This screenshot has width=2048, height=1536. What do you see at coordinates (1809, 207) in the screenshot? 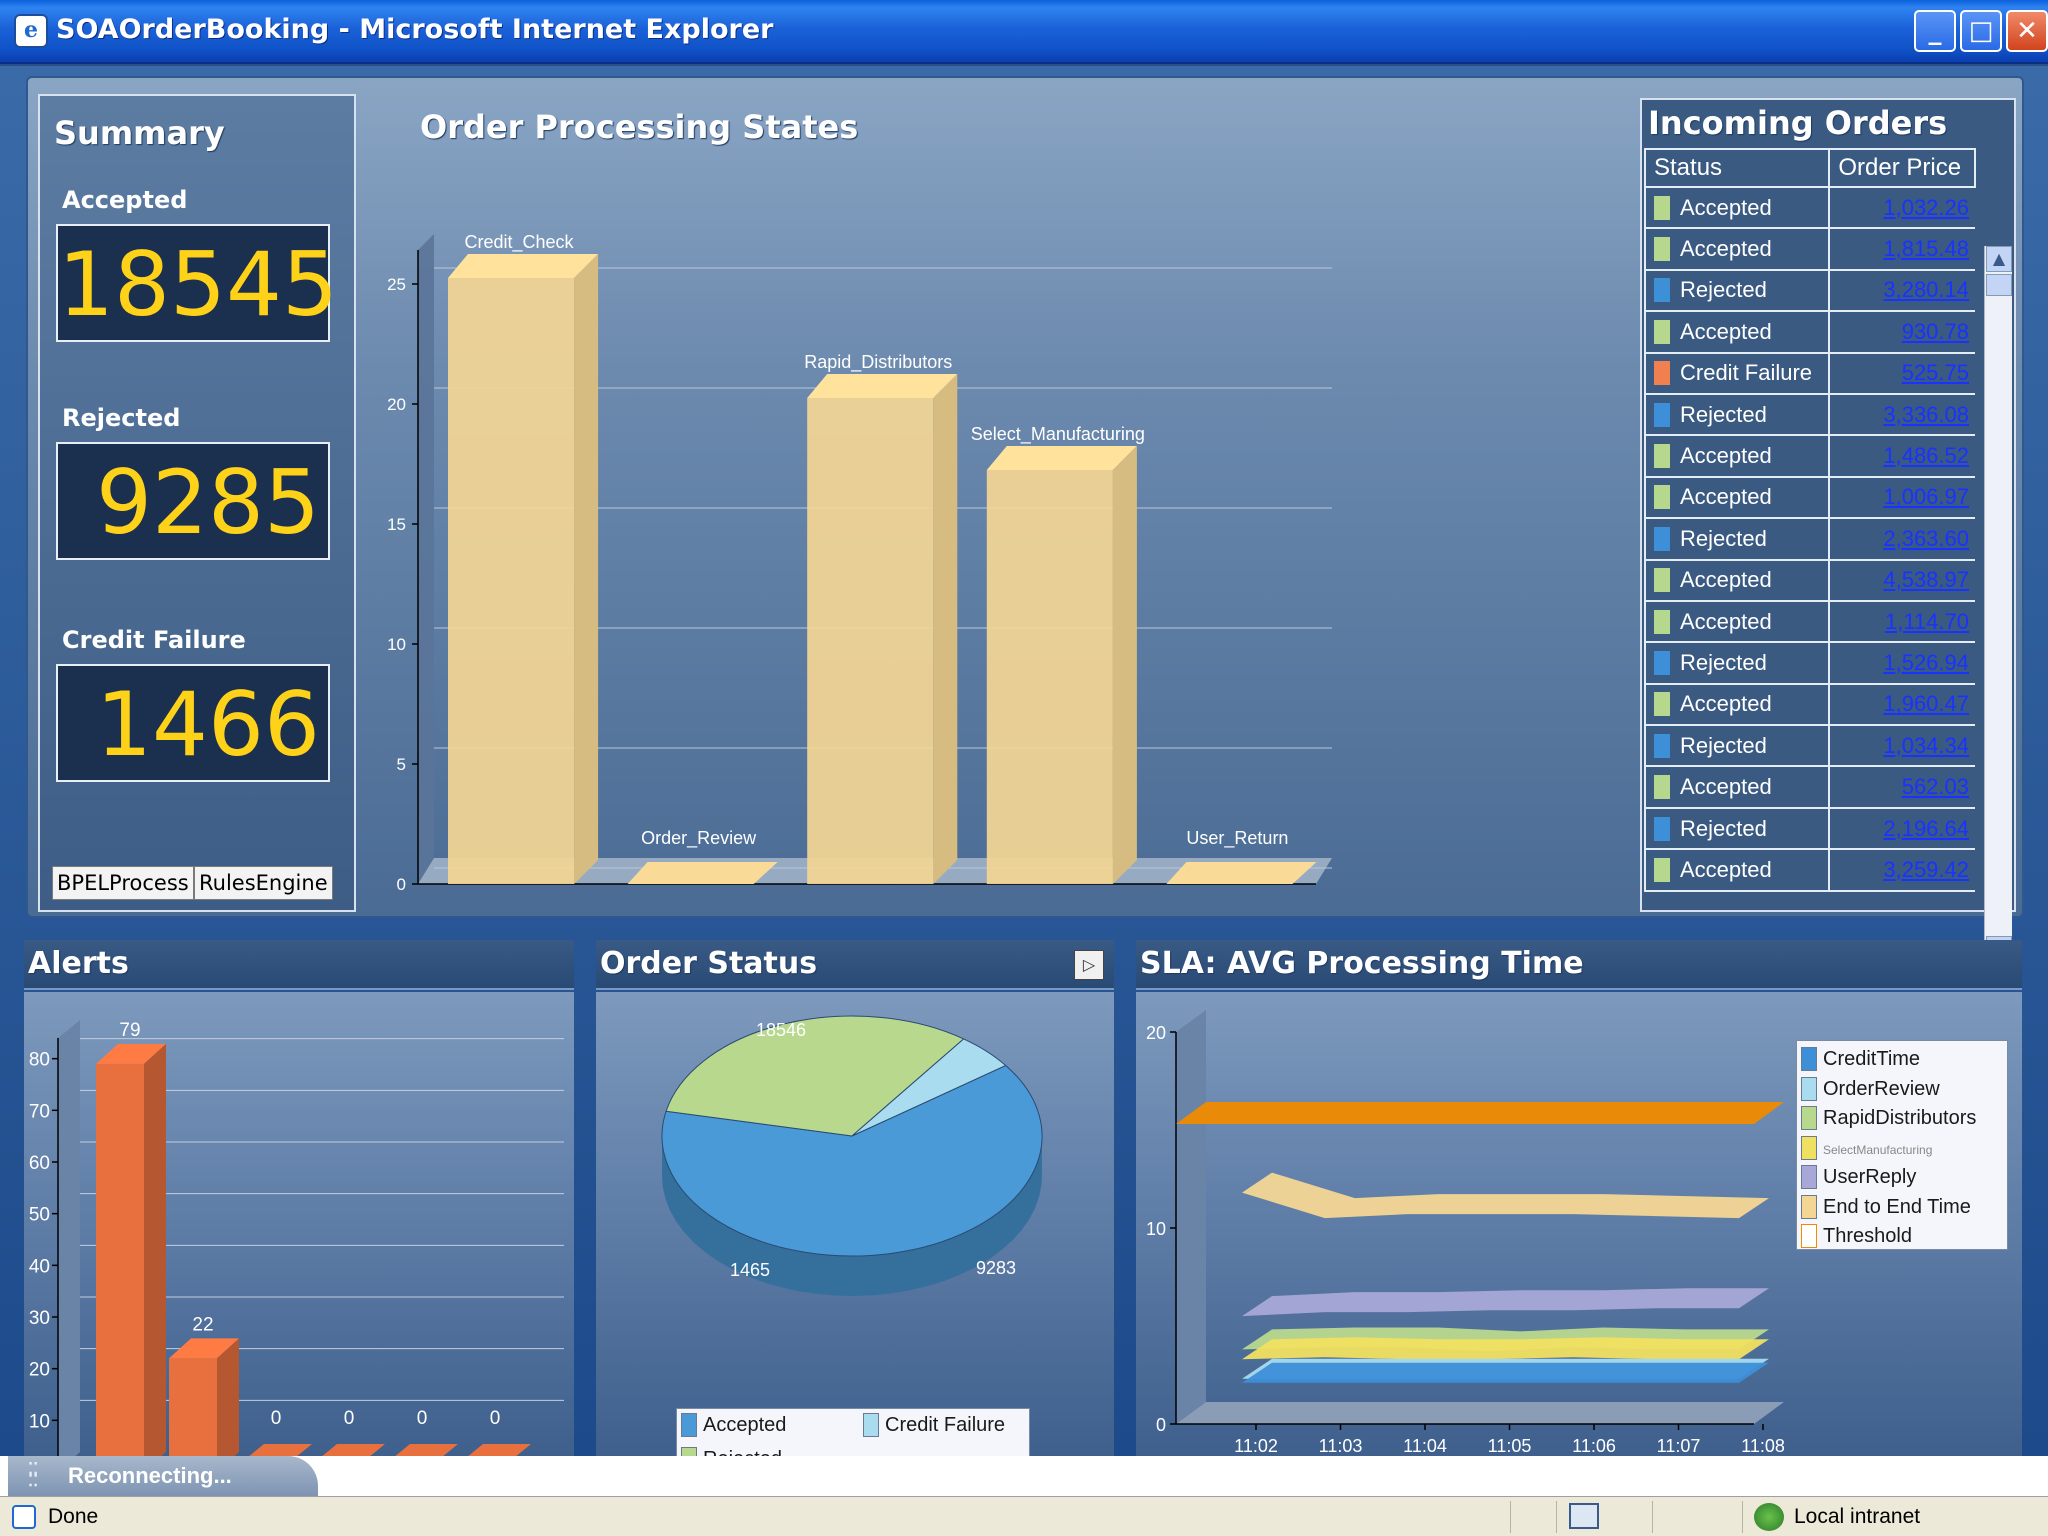
I see `table-row: Accepted 1,032.26` at bounding box center [1809, 207].